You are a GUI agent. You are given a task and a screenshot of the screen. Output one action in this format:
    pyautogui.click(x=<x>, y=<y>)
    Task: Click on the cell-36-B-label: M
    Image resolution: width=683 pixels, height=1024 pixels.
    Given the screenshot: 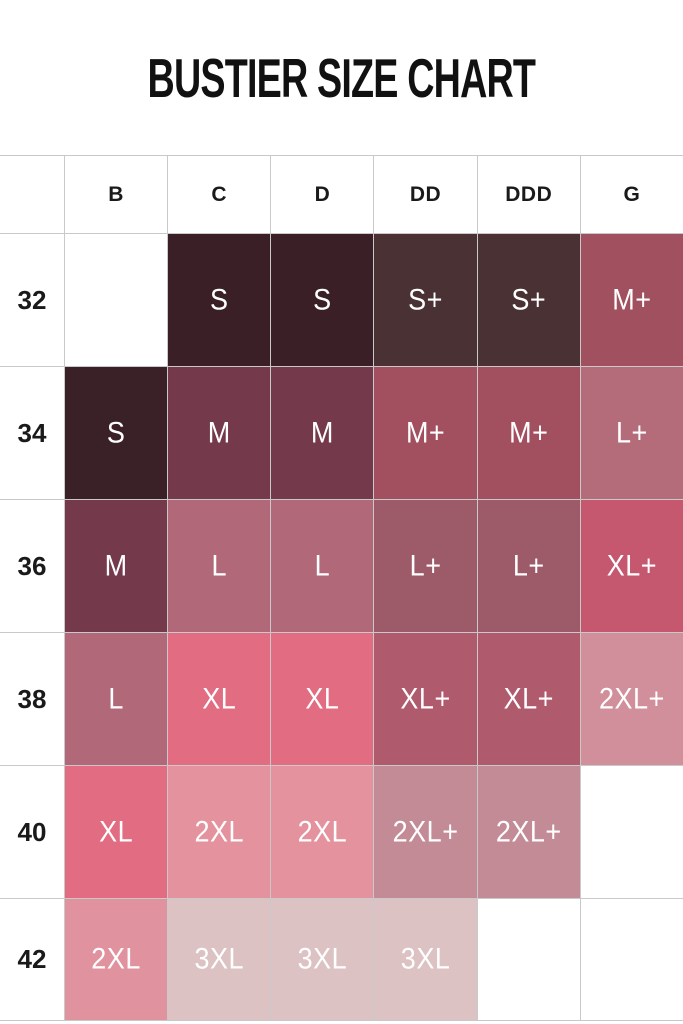 What is the action you would take?
    pyautogui.click(x=116, y=565)
    